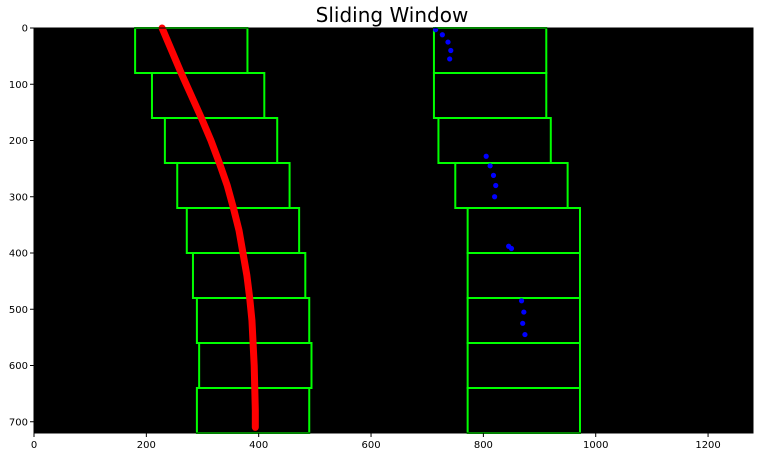 The image size is (763, 457). What do you see at coordinates (18, 141) in the screenshot?
I see `y-tick-label: 200` at bounding box center [18, 141].